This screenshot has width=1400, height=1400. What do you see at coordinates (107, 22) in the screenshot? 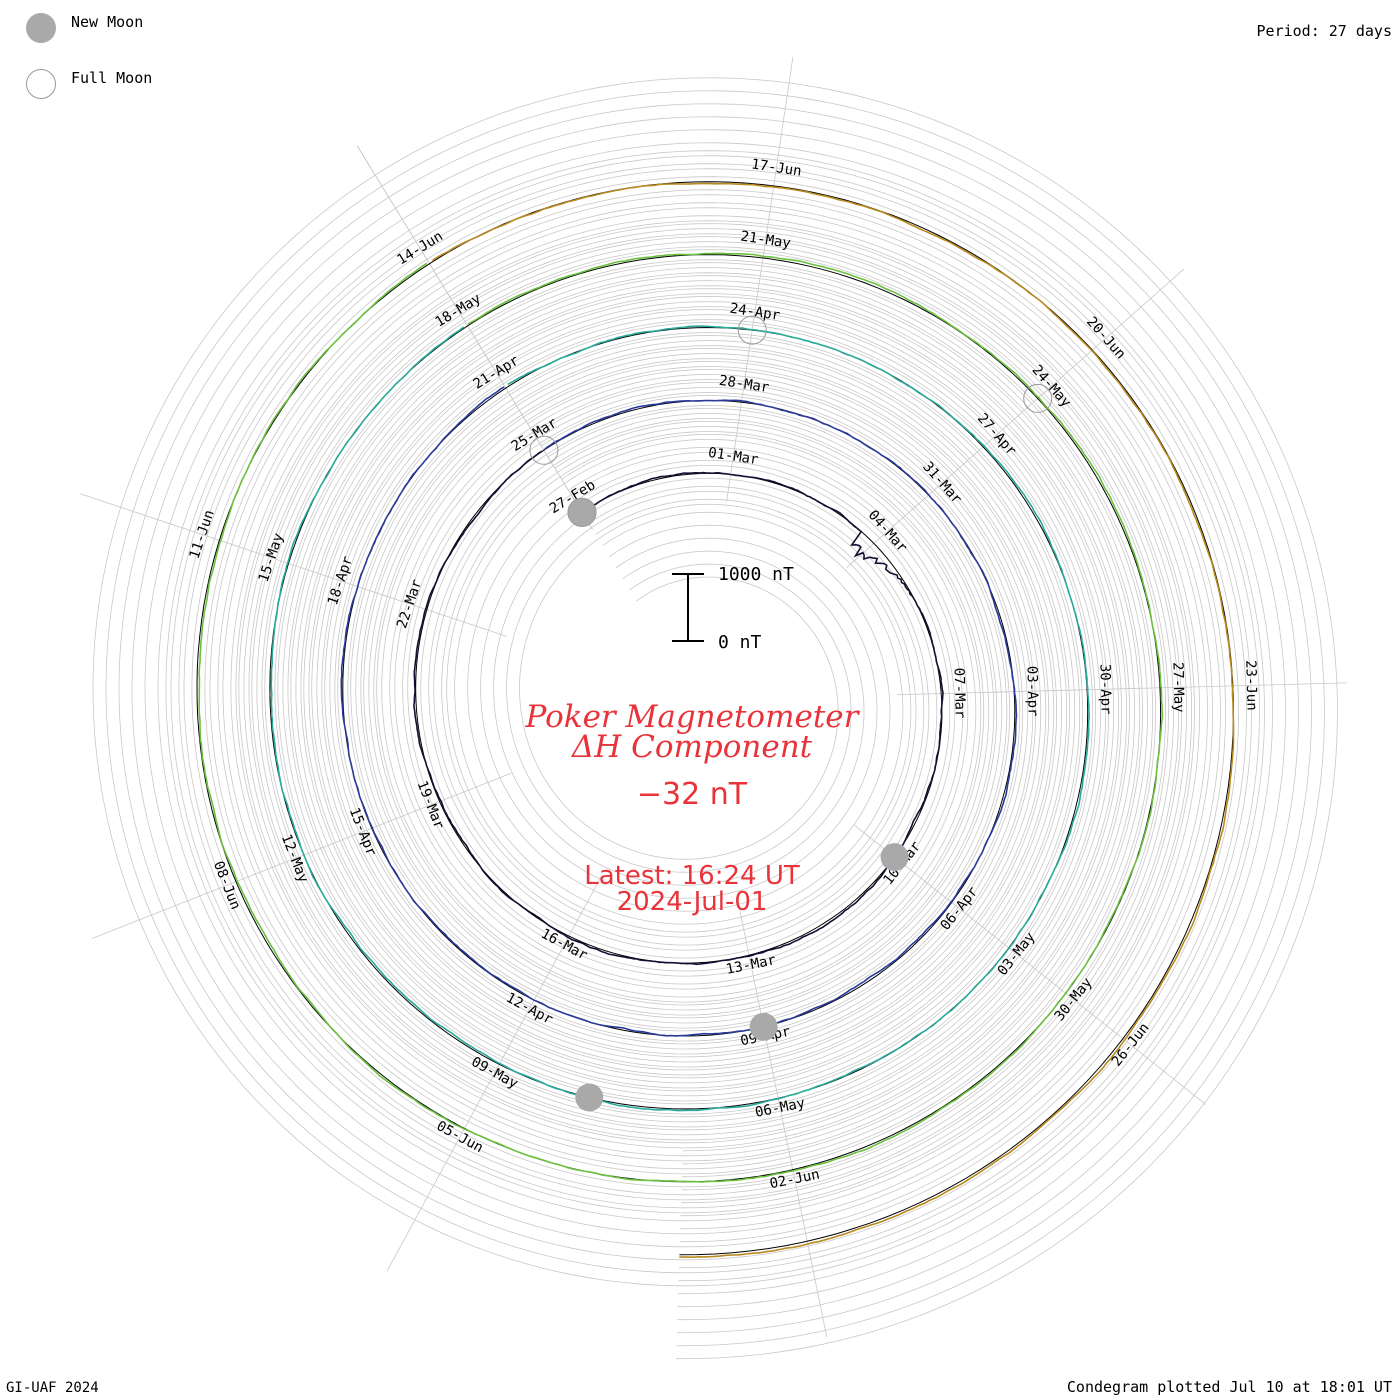
I see `legend-new-moon-label: New Moon` at bounding box center [107, 22].